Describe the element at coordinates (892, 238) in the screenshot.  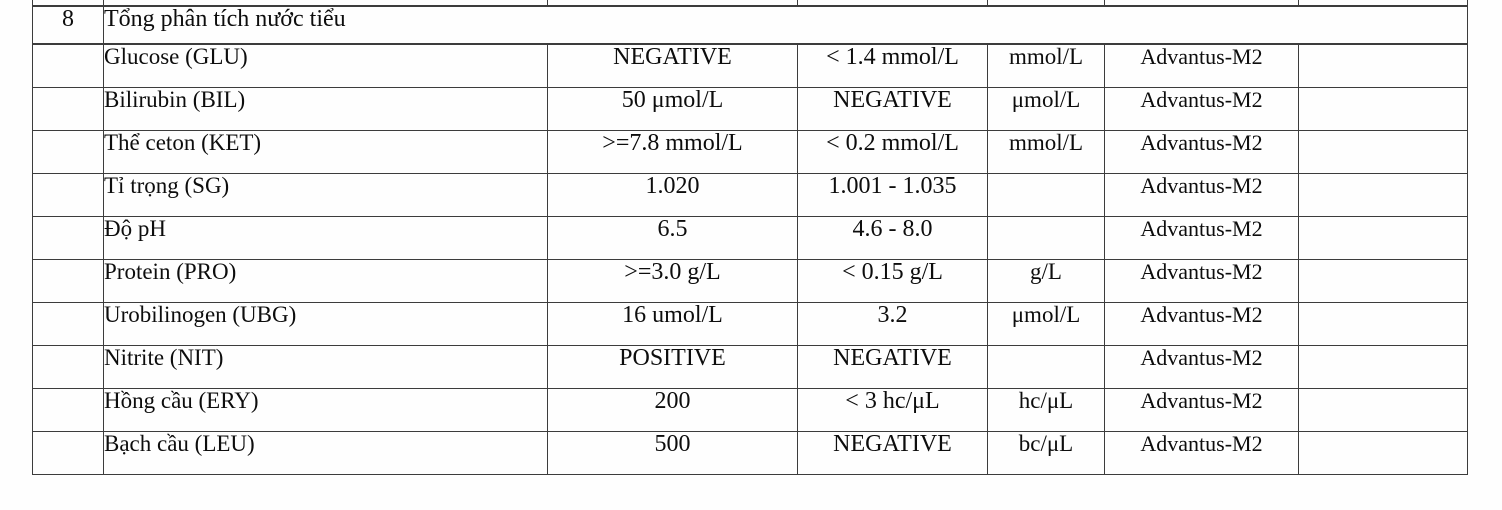
I see `reference-range-cell: 4.6 - 8.0` at that location.